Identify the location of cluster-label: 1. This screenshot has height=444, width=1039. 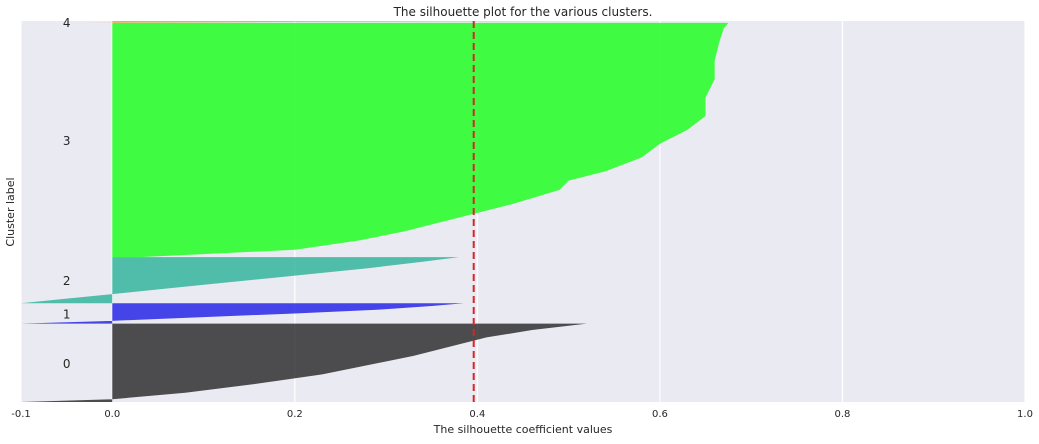
(67, 314).